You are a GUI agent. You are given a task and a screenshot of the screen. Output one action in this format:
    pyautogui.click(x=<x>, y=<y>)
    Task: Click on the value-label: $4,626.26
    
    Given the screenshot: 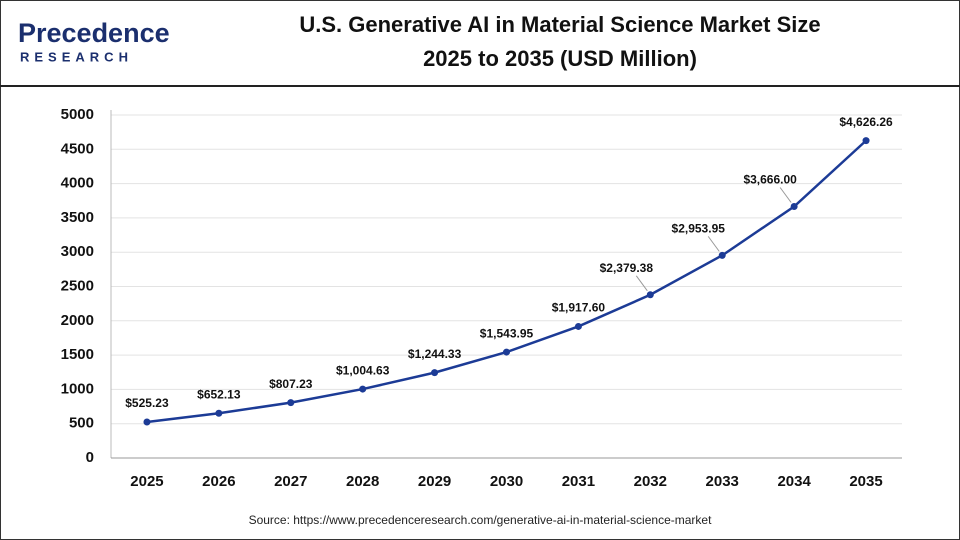 What is the action you would take?
    pyautogui.click(x=866, y=122)
    